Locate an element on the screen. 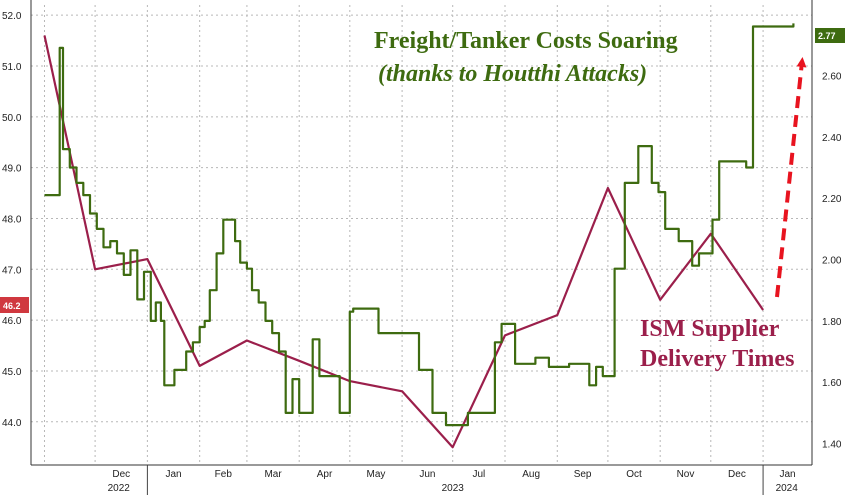  left-axis-tick-label: 44.0 is located at coordinates (12, 423).